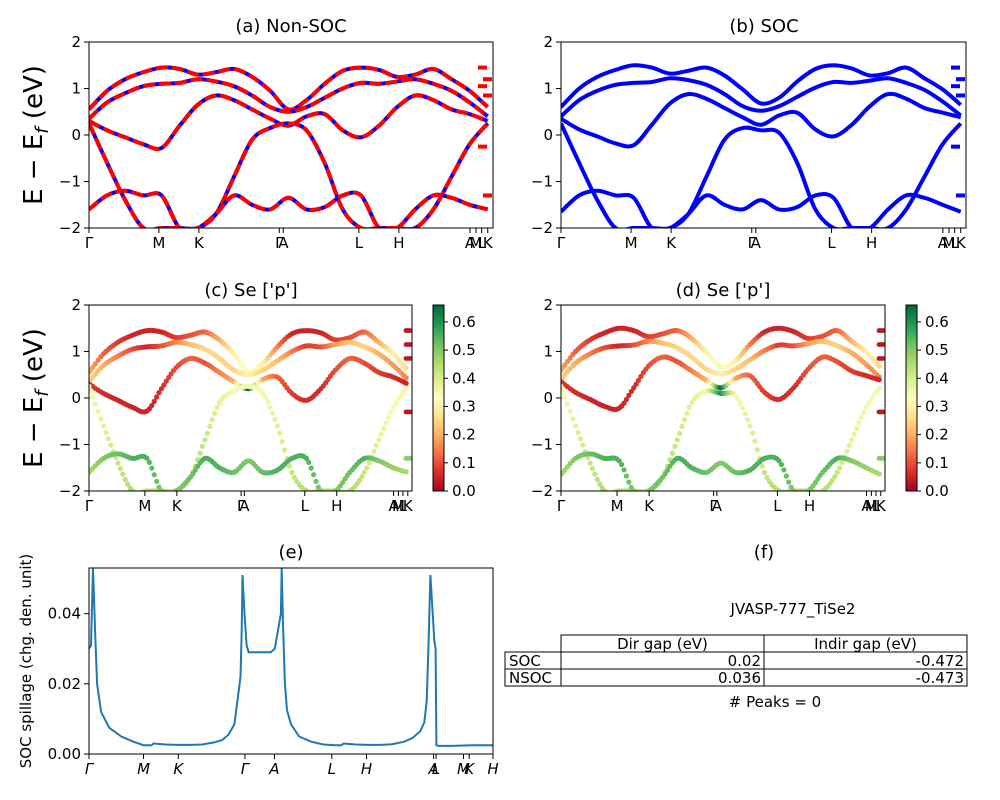  What do you see at coordinates (76, 305) in the screenshot?
I see `panel-c-ytick-label: 2` at bounding box center [76, 305].